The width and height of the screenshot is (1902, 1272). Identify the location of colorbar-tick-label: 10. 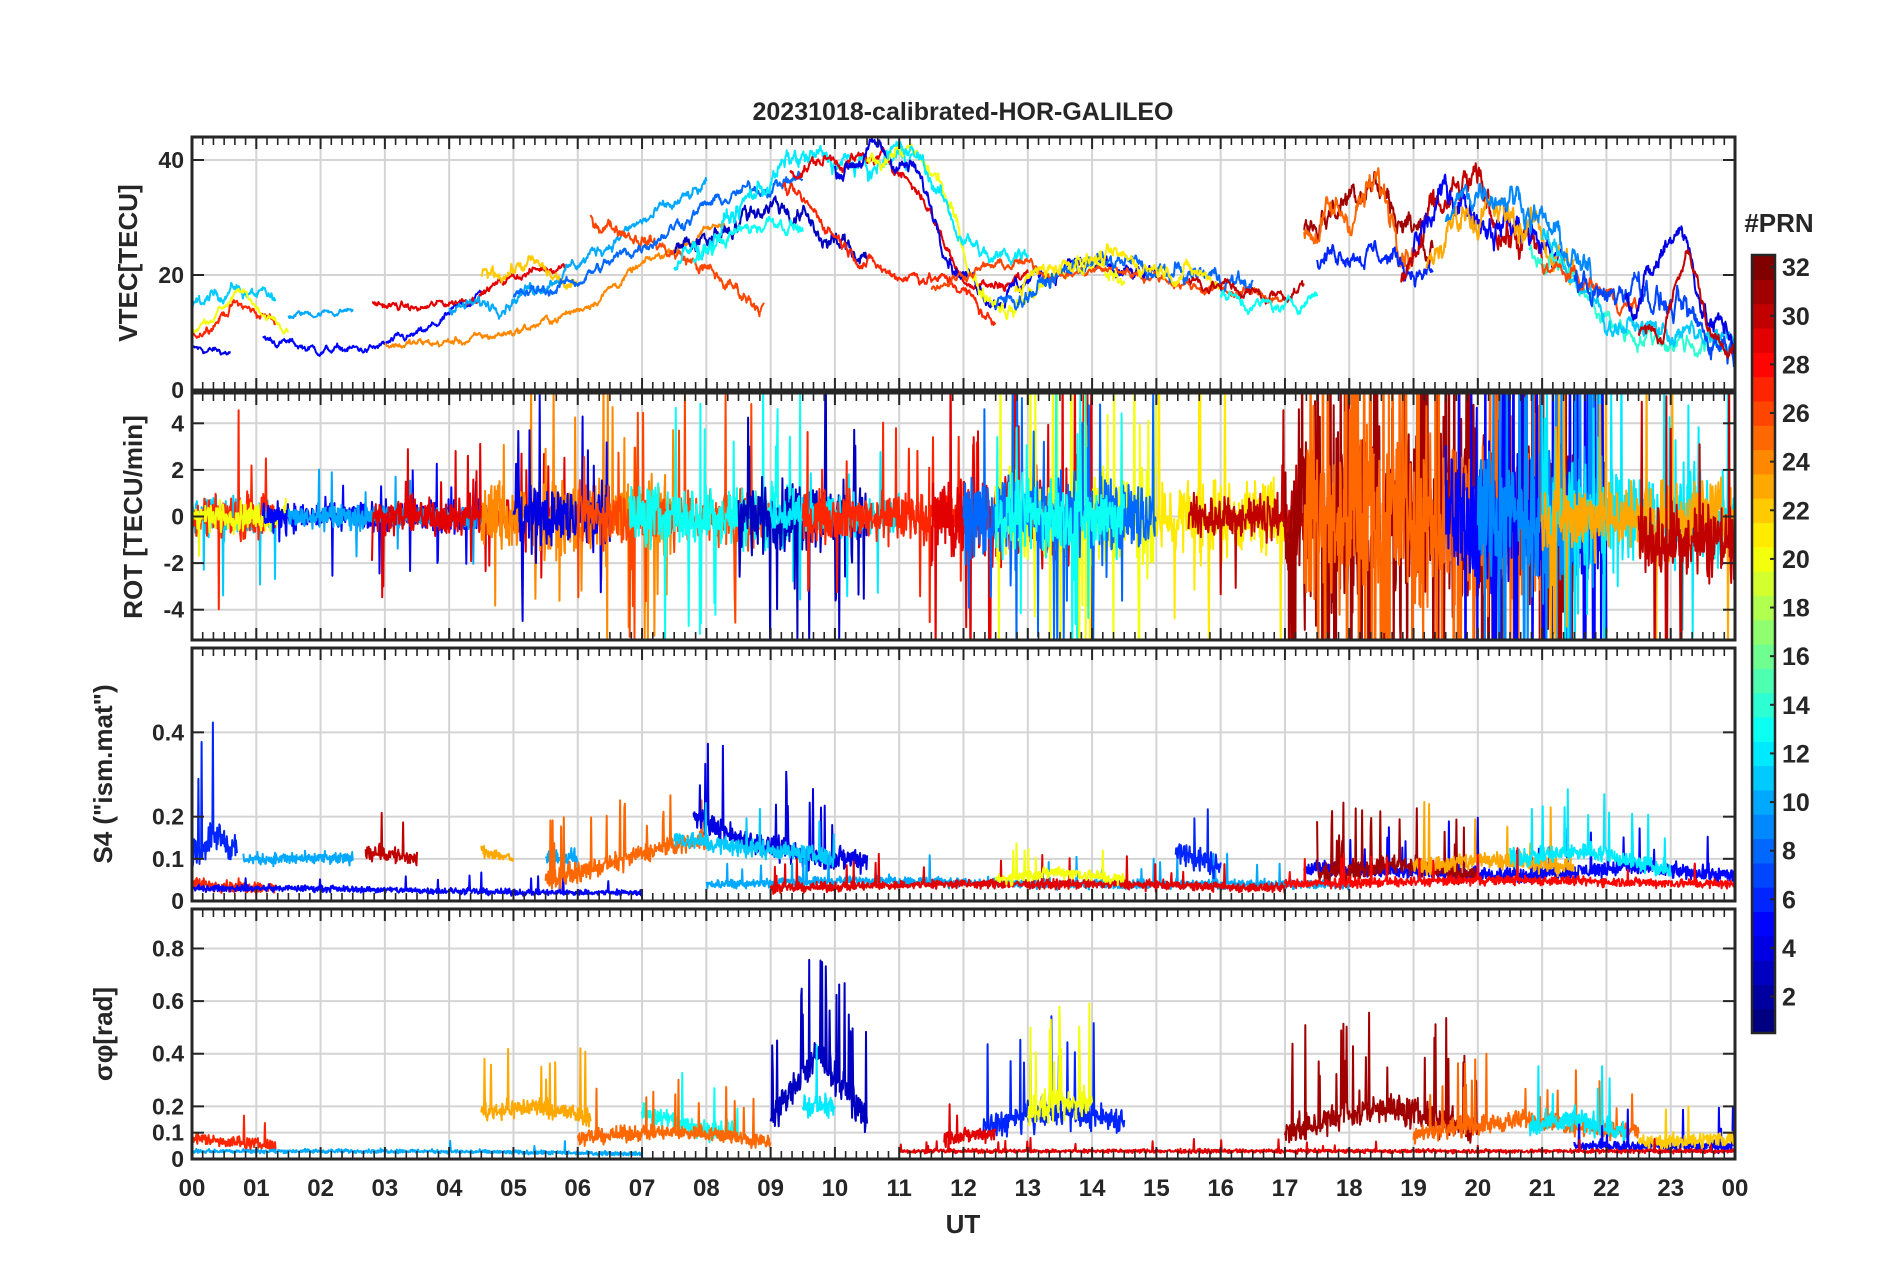
(1796, 803).